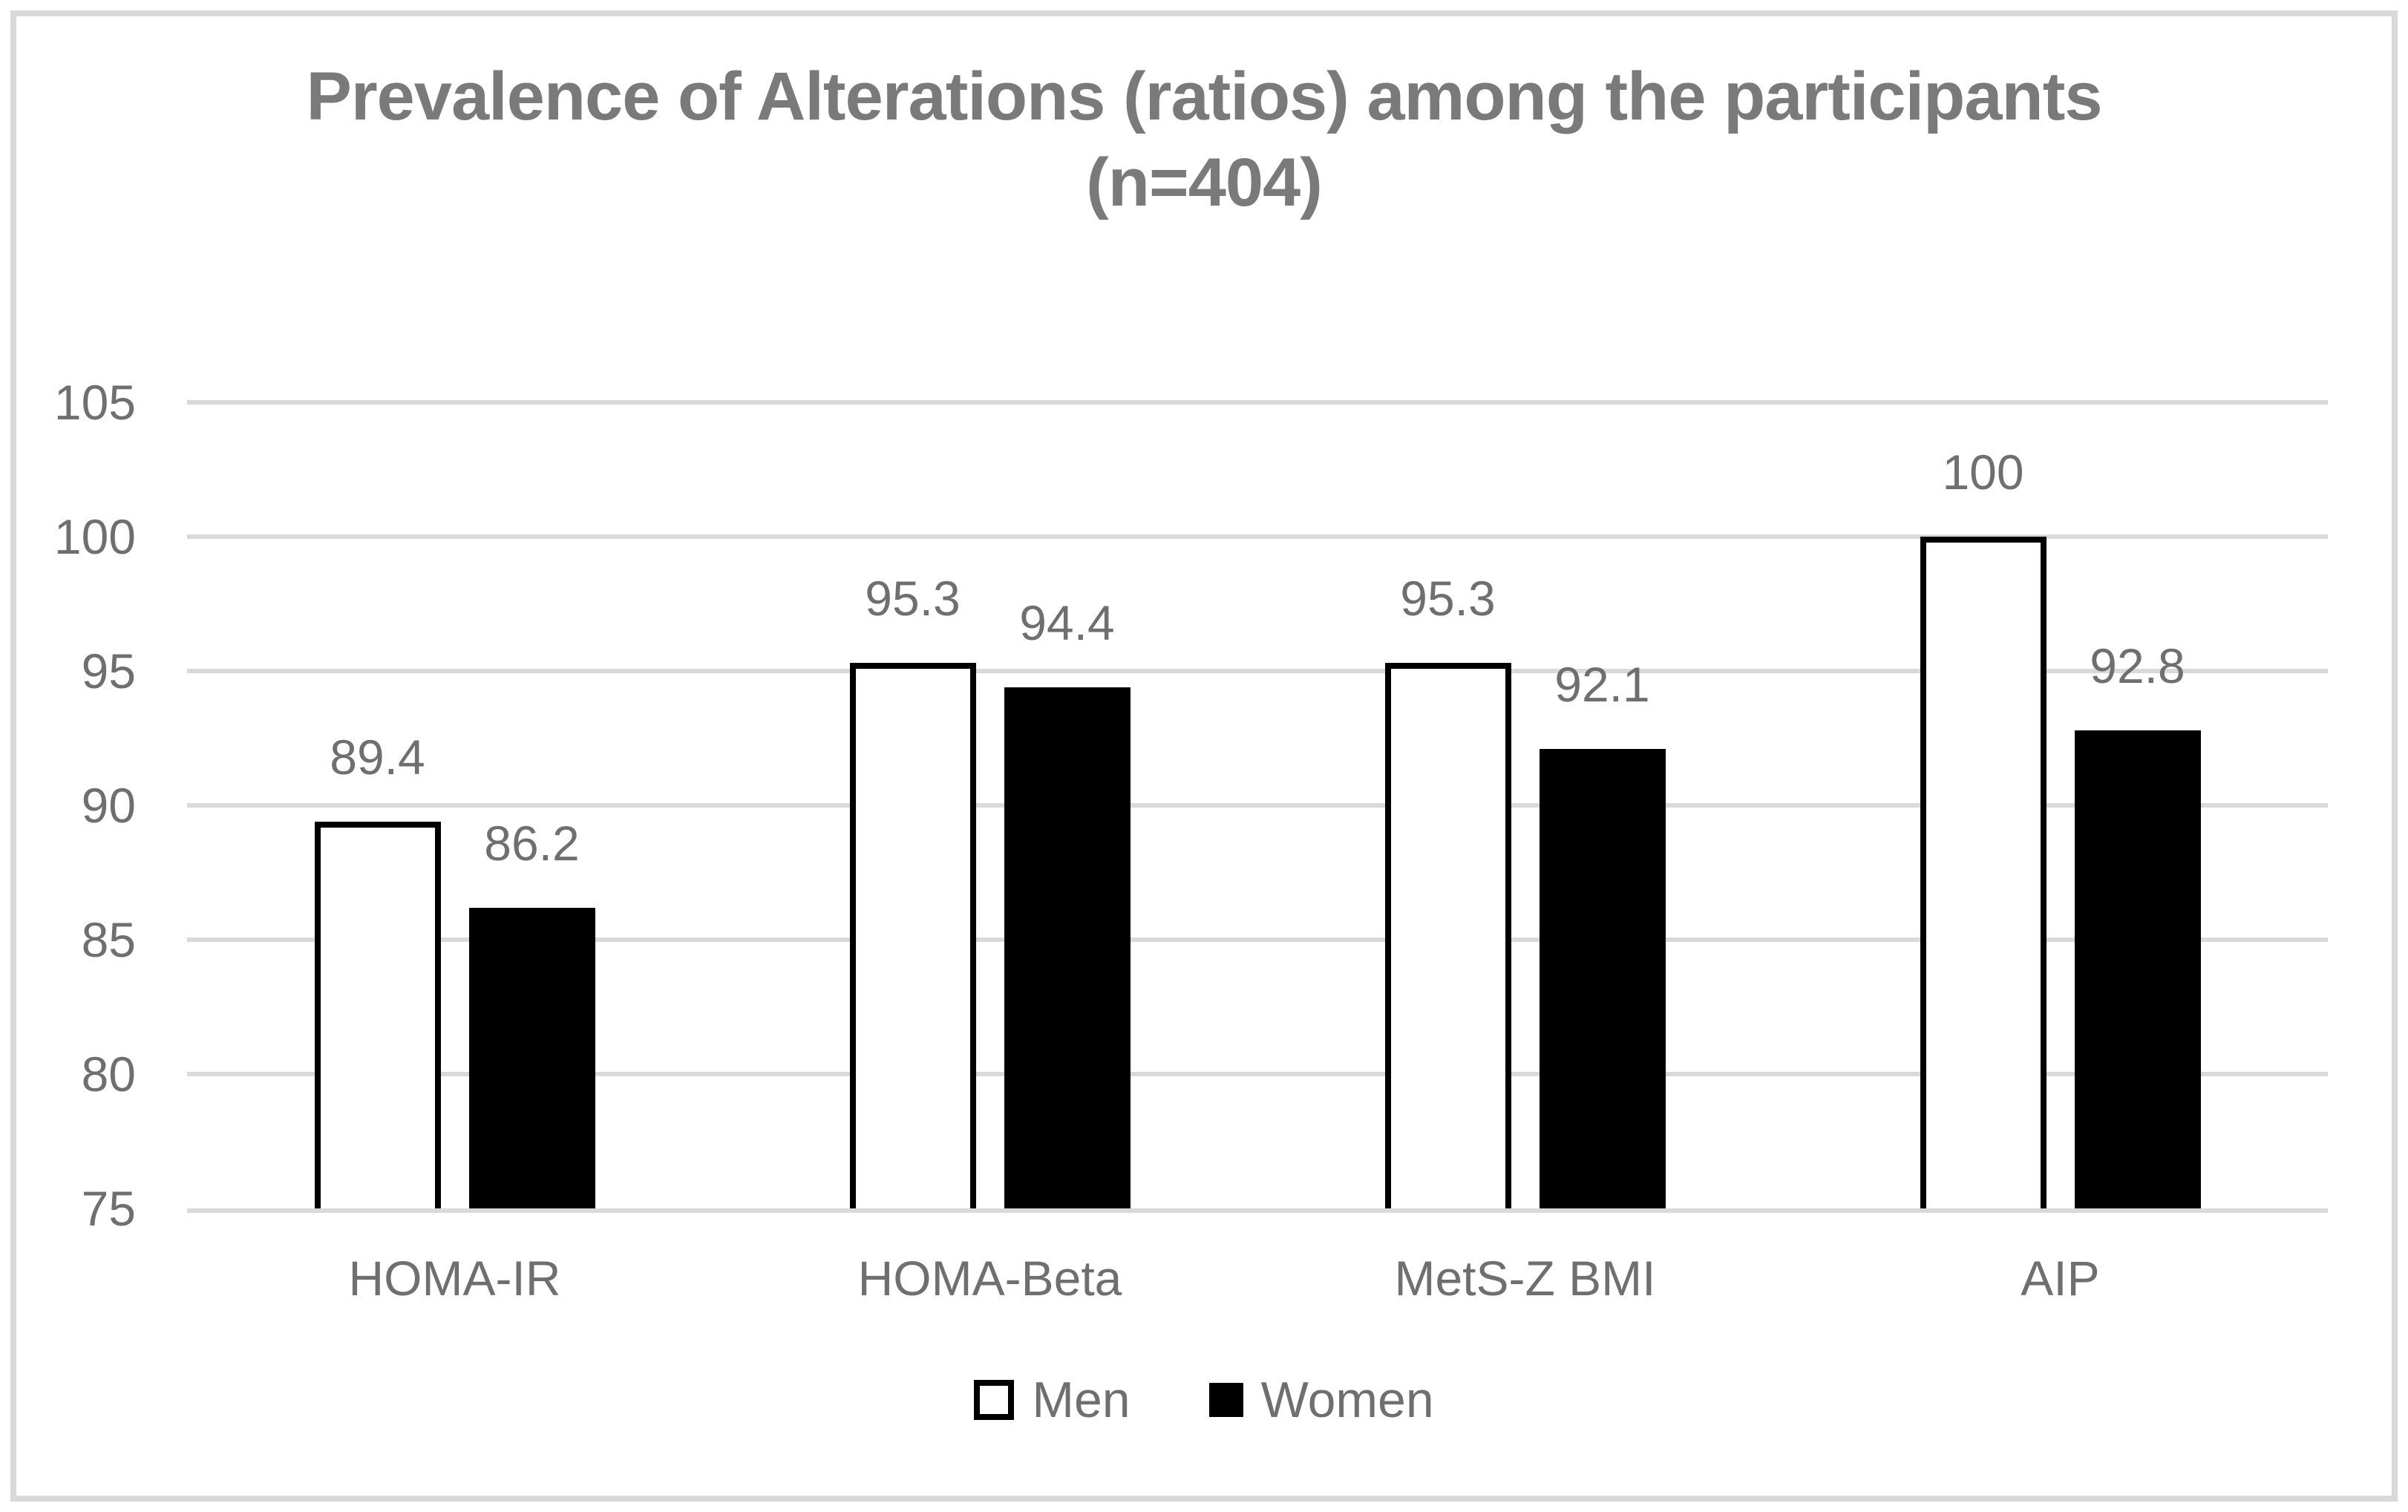 The height and width of the screenshot is (1512, 2408). What do you see at coordinates (1984, 872) in the screenshot?
I see `bar-men-aip` at bounding box center [1984, 872].